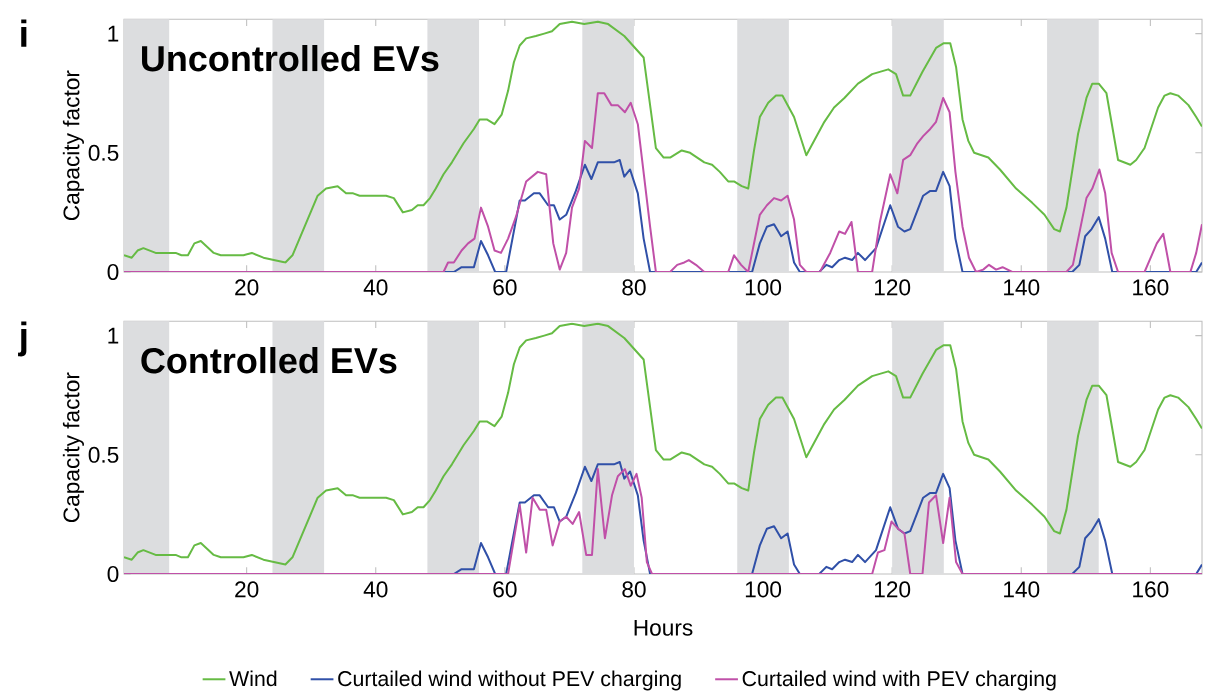 This screenshot has height=698, width=1221. Describe the element at coordinates (22, 339) in the screenshot. I see `text: j` at that location.